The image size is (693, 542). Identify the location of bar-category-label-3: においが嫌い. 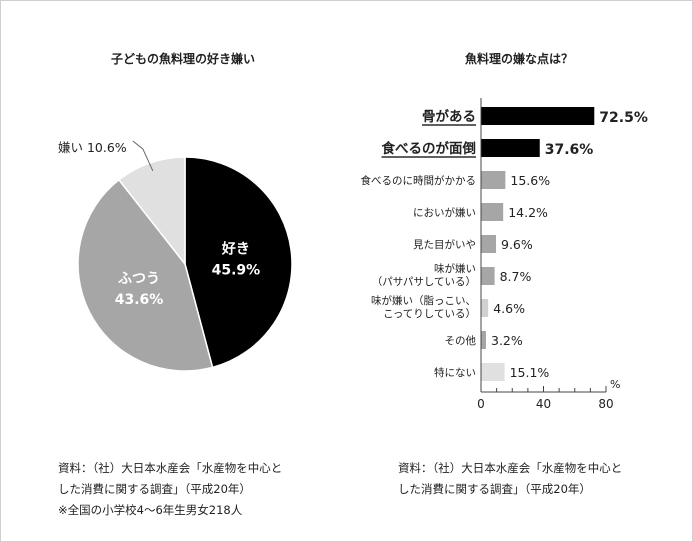
(444, 212).